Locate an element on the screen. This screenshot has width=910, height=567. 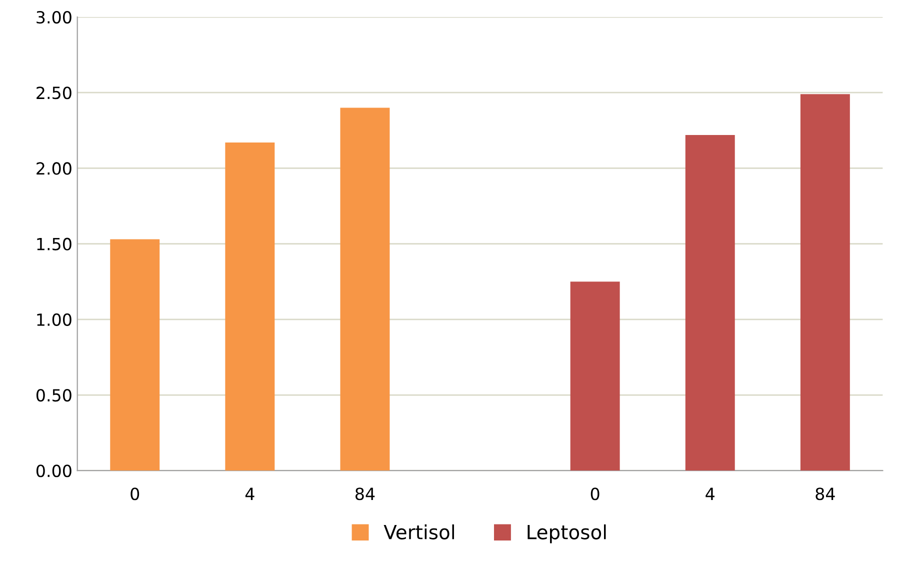
y-tick-label: 3.00 is located at coordinates (54, 17).